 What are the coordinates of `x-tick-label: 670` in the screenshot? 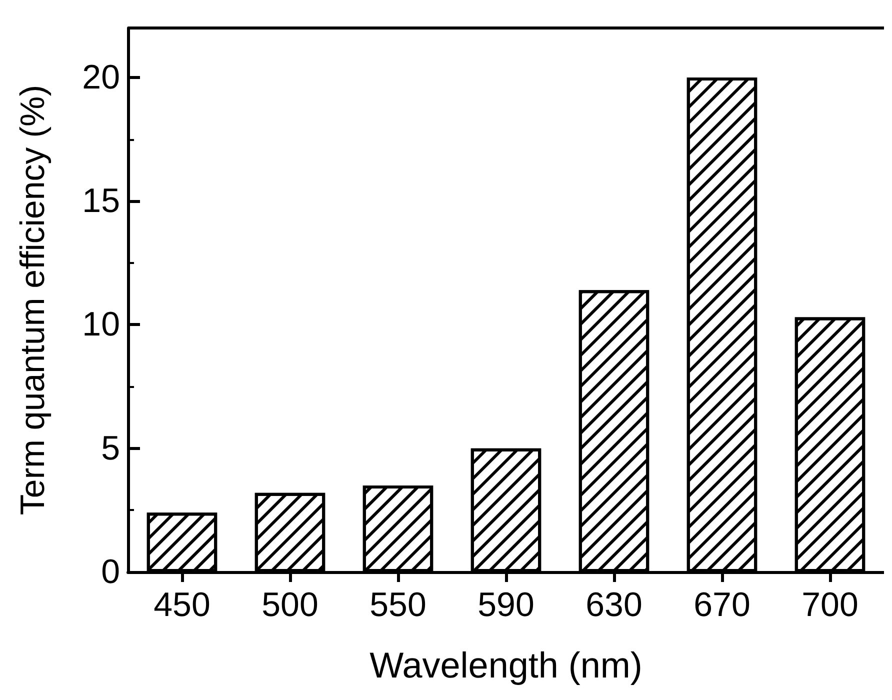 It's located at (722, 605).